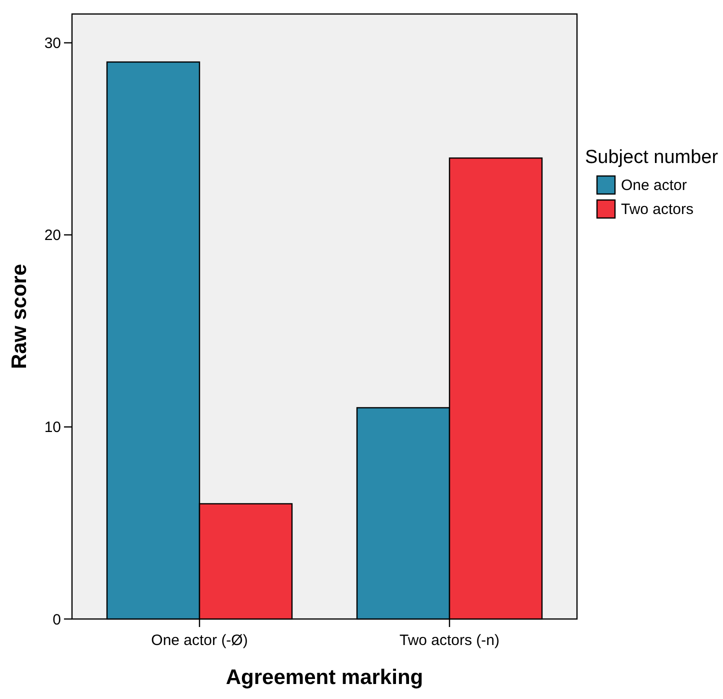 This screenshot has height=699, width=723. I want to click on x-tick-label: One actor (-Ø), so click(199, 640).